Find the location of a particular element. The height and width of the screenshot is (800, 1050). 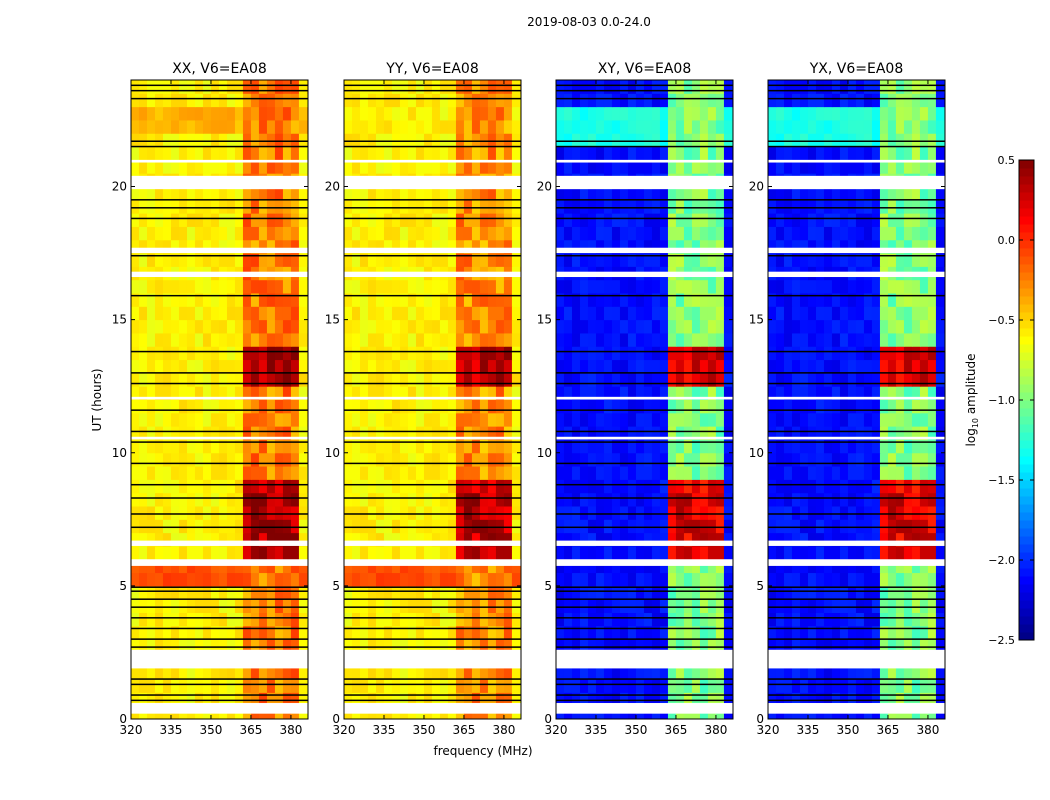

colorbar-tick-label: −1.0 is located at coordinates (1001, 400).